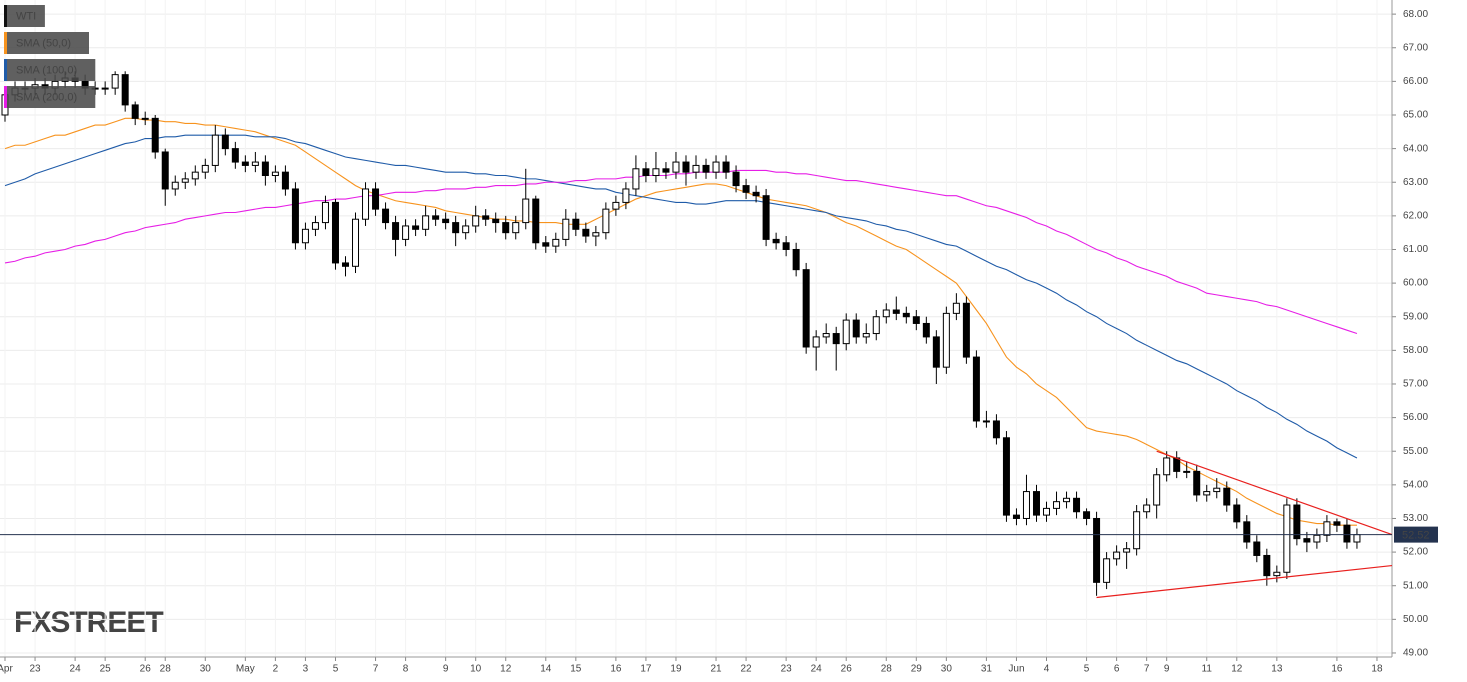  I want to click on x-tick-label: 6, so click(1117, 669).